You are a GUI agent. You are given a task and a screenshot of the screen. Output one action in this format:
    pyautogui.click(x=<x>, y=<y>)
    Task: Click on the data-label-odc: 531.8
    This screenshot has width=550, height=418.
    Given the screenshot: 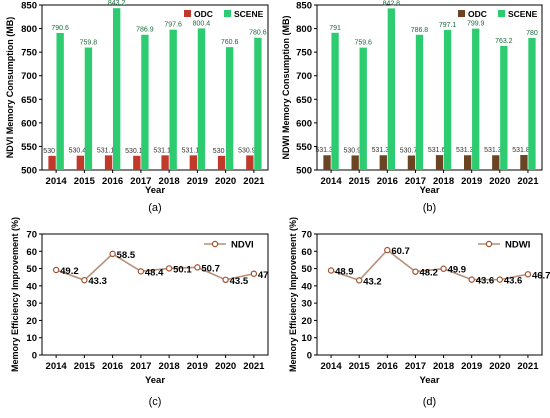 What is the action you would take?
    pyautogui.click(x=521, y=150)
    